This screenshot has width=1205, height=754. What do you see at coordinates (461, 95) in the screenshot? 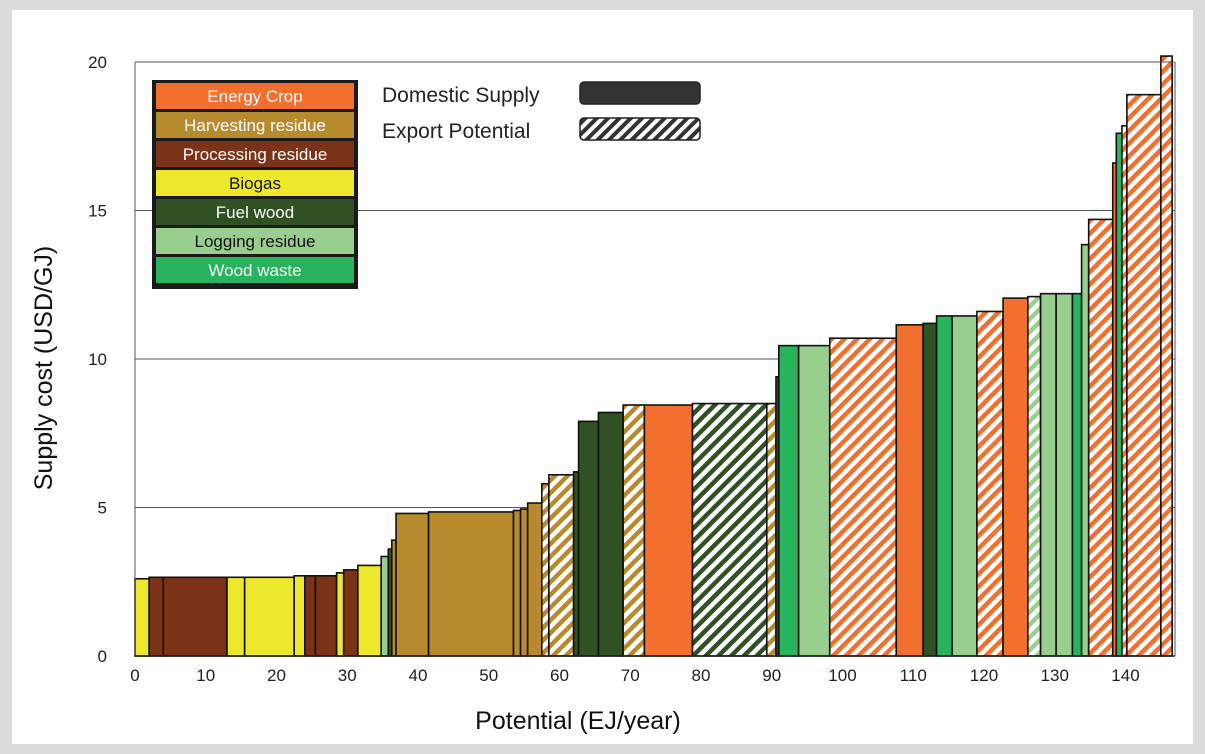
I see `supply-legend-label-solid: Domestic Supply` at bounding box center [461, 95].